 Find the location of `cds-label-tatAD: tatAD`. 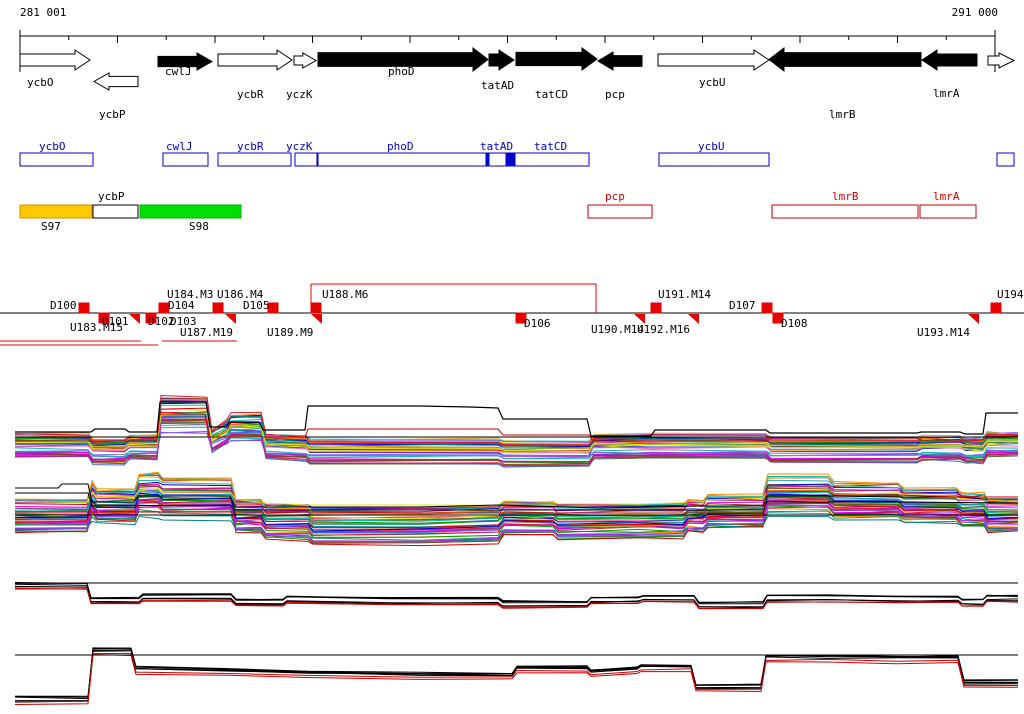

cds-label-tatAD: tatAD is located at coordinates (496, 146).